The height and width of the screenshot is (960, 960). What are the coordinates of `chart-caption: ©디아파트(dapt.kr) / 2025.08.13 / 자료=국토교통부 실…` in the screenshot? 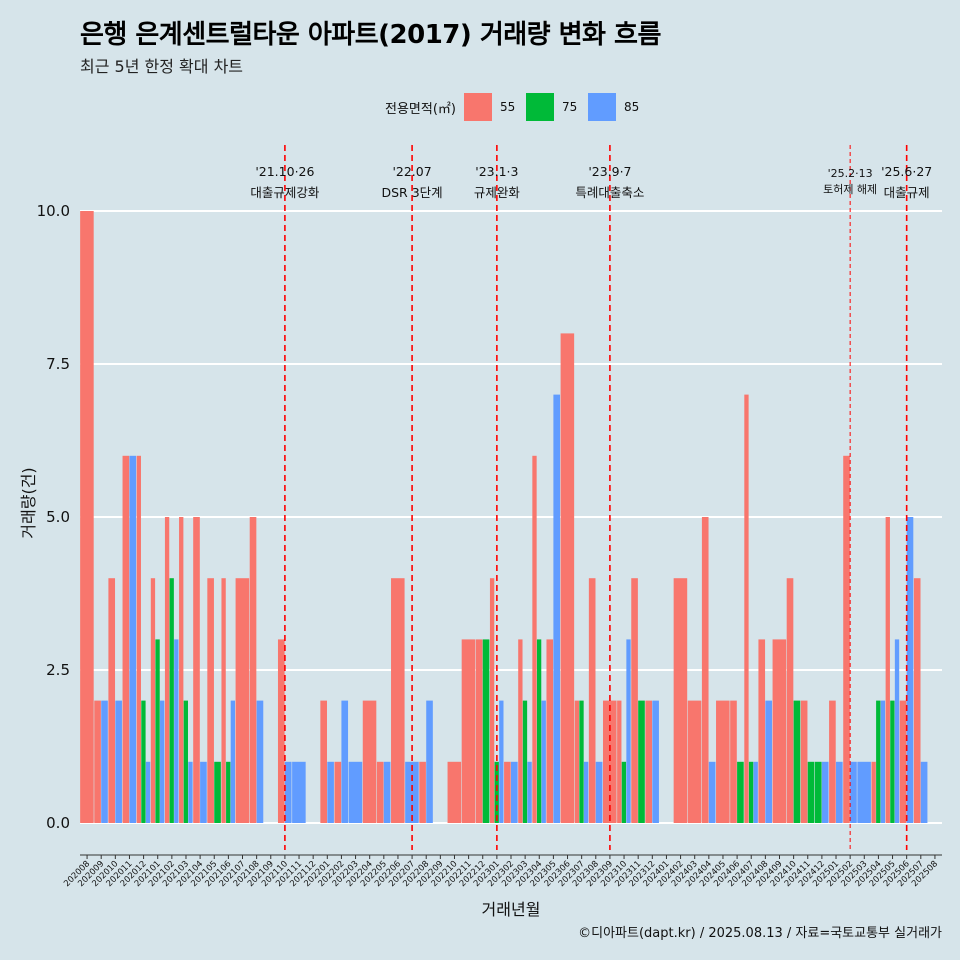 It's located at (760, 933).